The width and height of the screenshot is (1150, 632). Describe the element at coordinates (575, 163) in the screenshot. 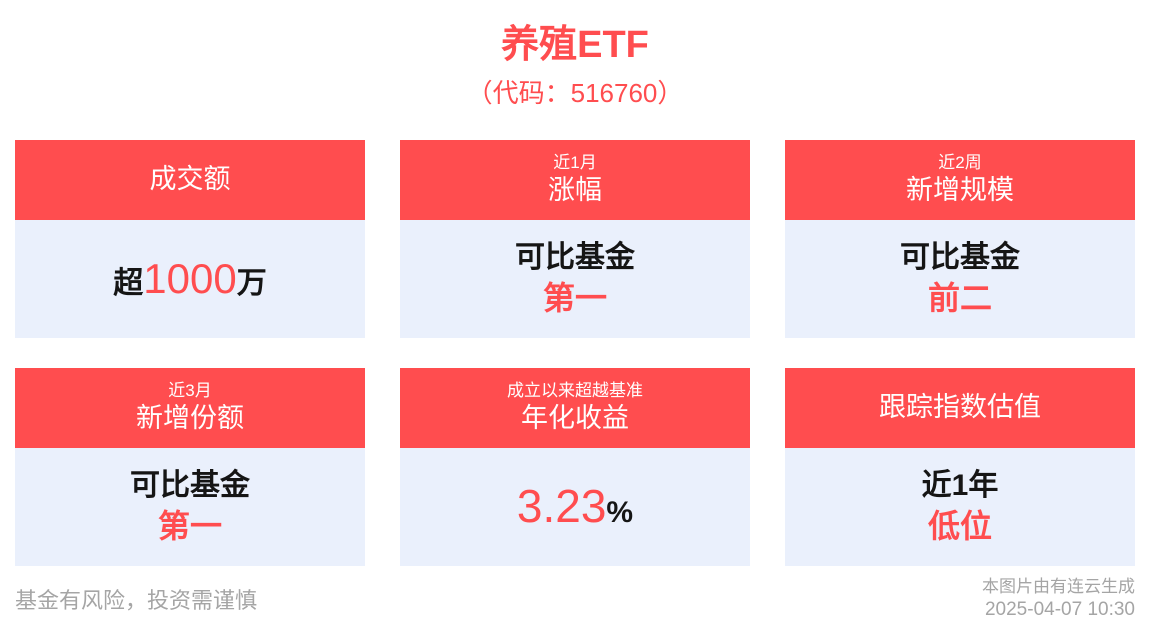

I see `card-1m-gain-period-label: 近1月` at that location.